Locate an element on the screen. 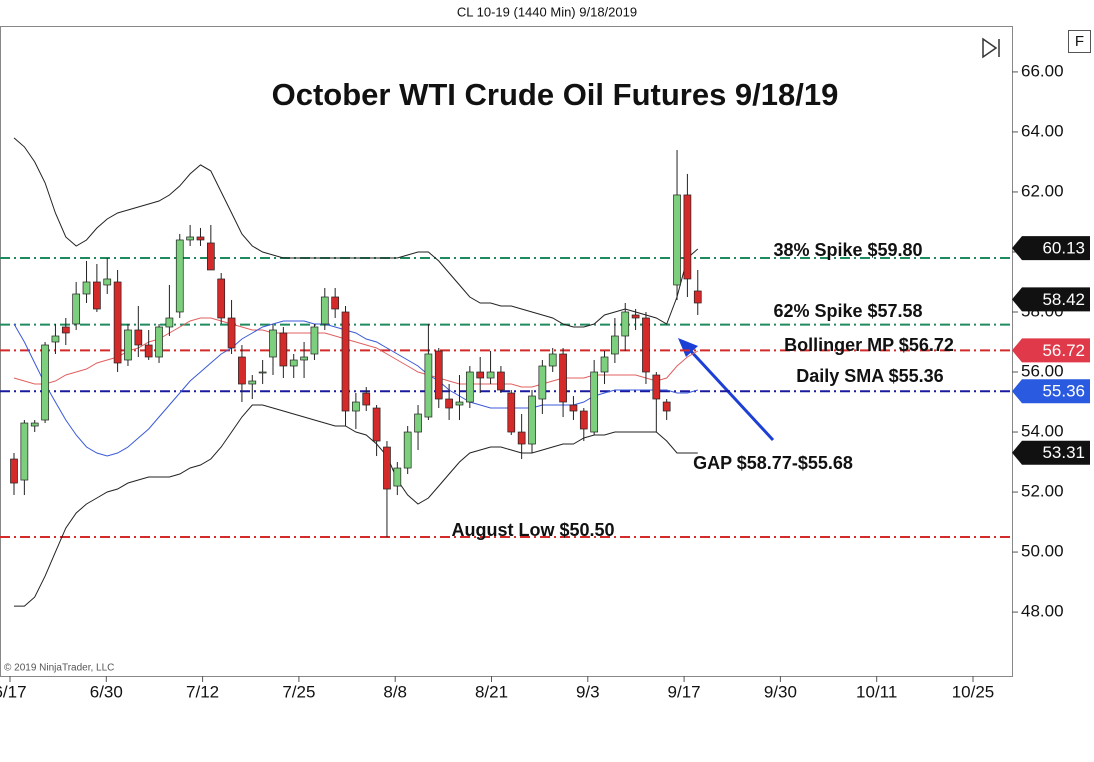 This screenshot has height=762, width=1094. play-icon is located at coordinates (991, 48).